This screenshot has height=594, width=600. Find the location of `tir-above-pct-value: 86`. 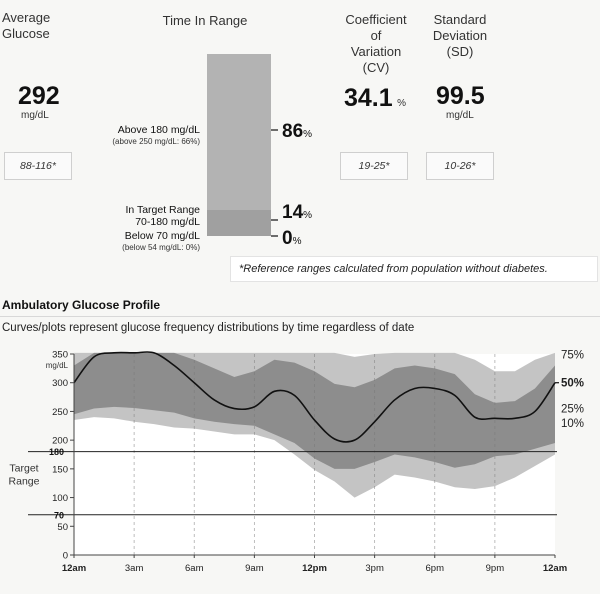

tir-above-pct-value: 86 is located at coordinates (293, 131).